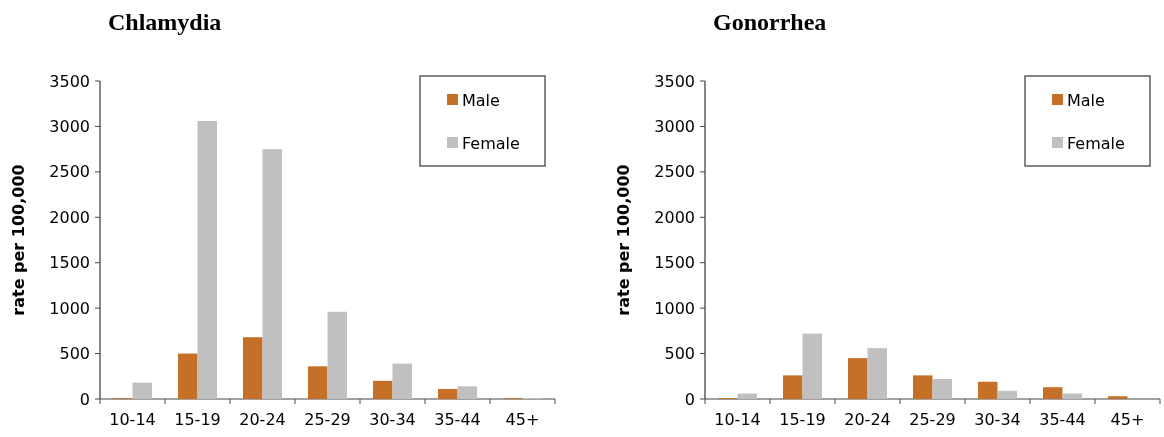  I want to click on chart-title: Chlamydia, so click(165, 22).